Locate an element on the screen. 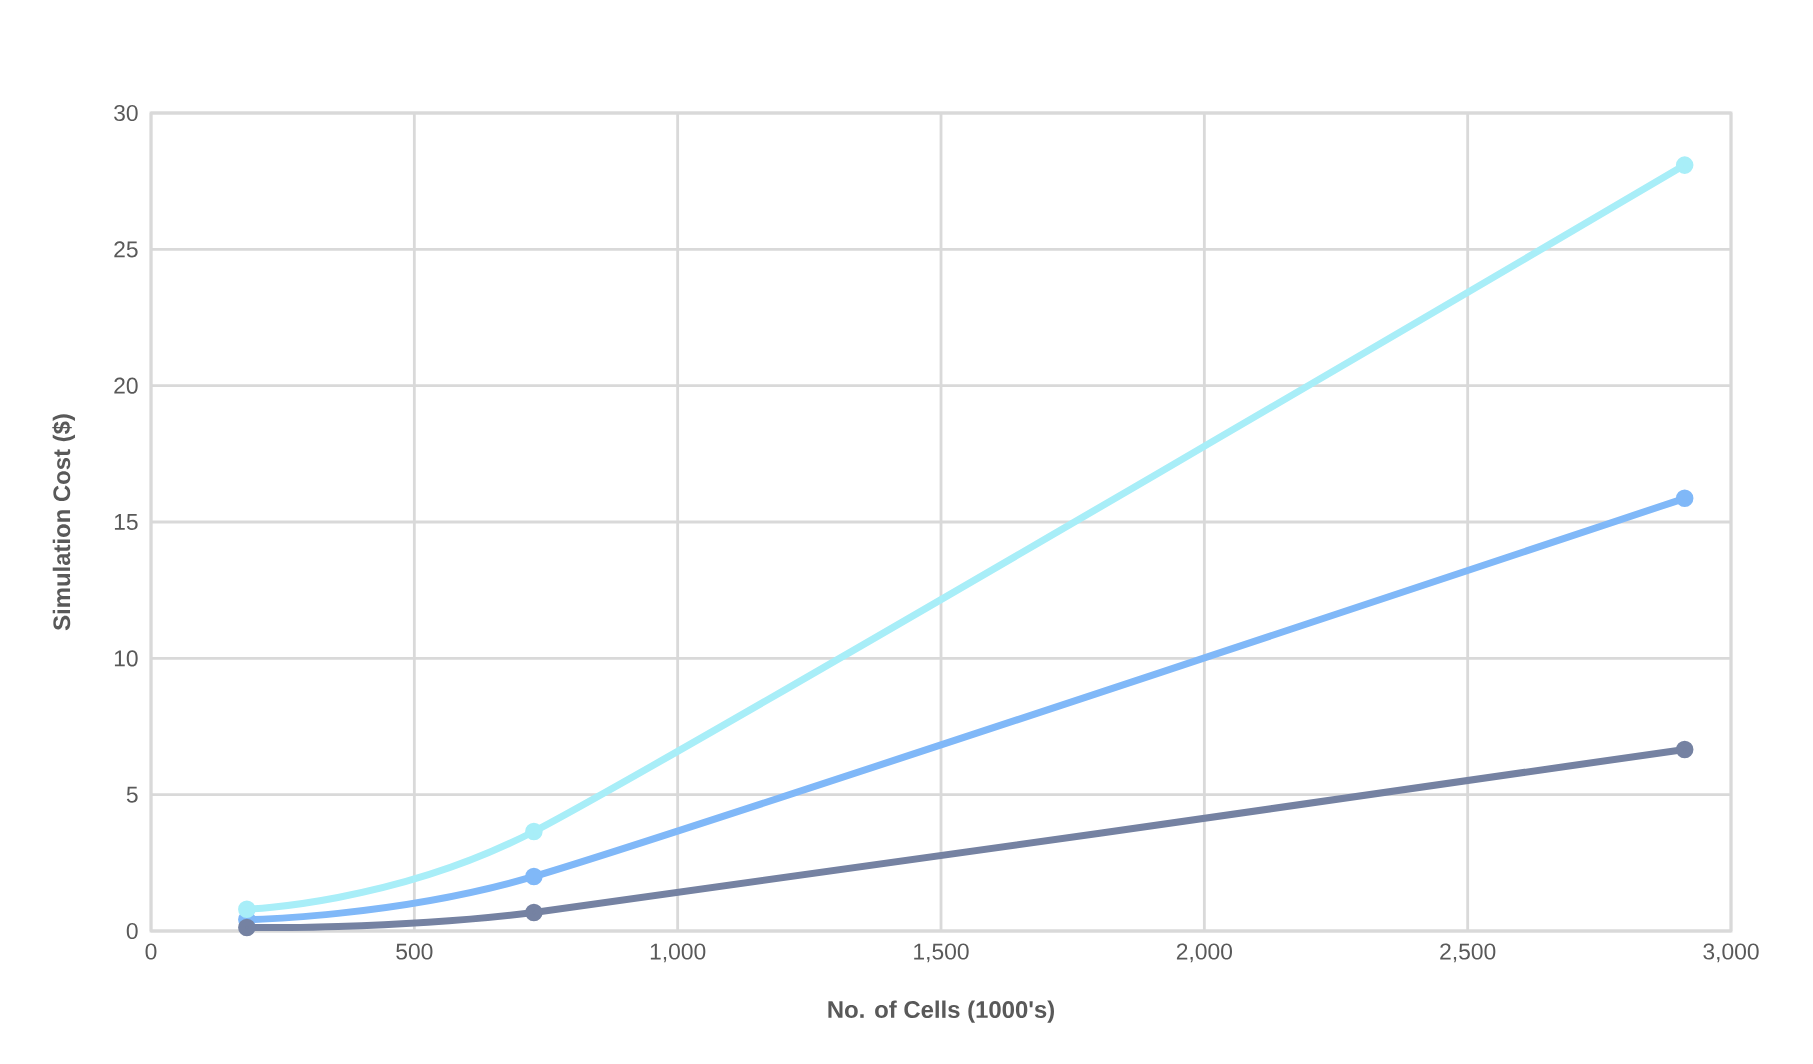 The width and height of the screenshot is (1813, 1064). x-axis-title: No. of Cells (1000's) is located at coordinates (941, 1011).